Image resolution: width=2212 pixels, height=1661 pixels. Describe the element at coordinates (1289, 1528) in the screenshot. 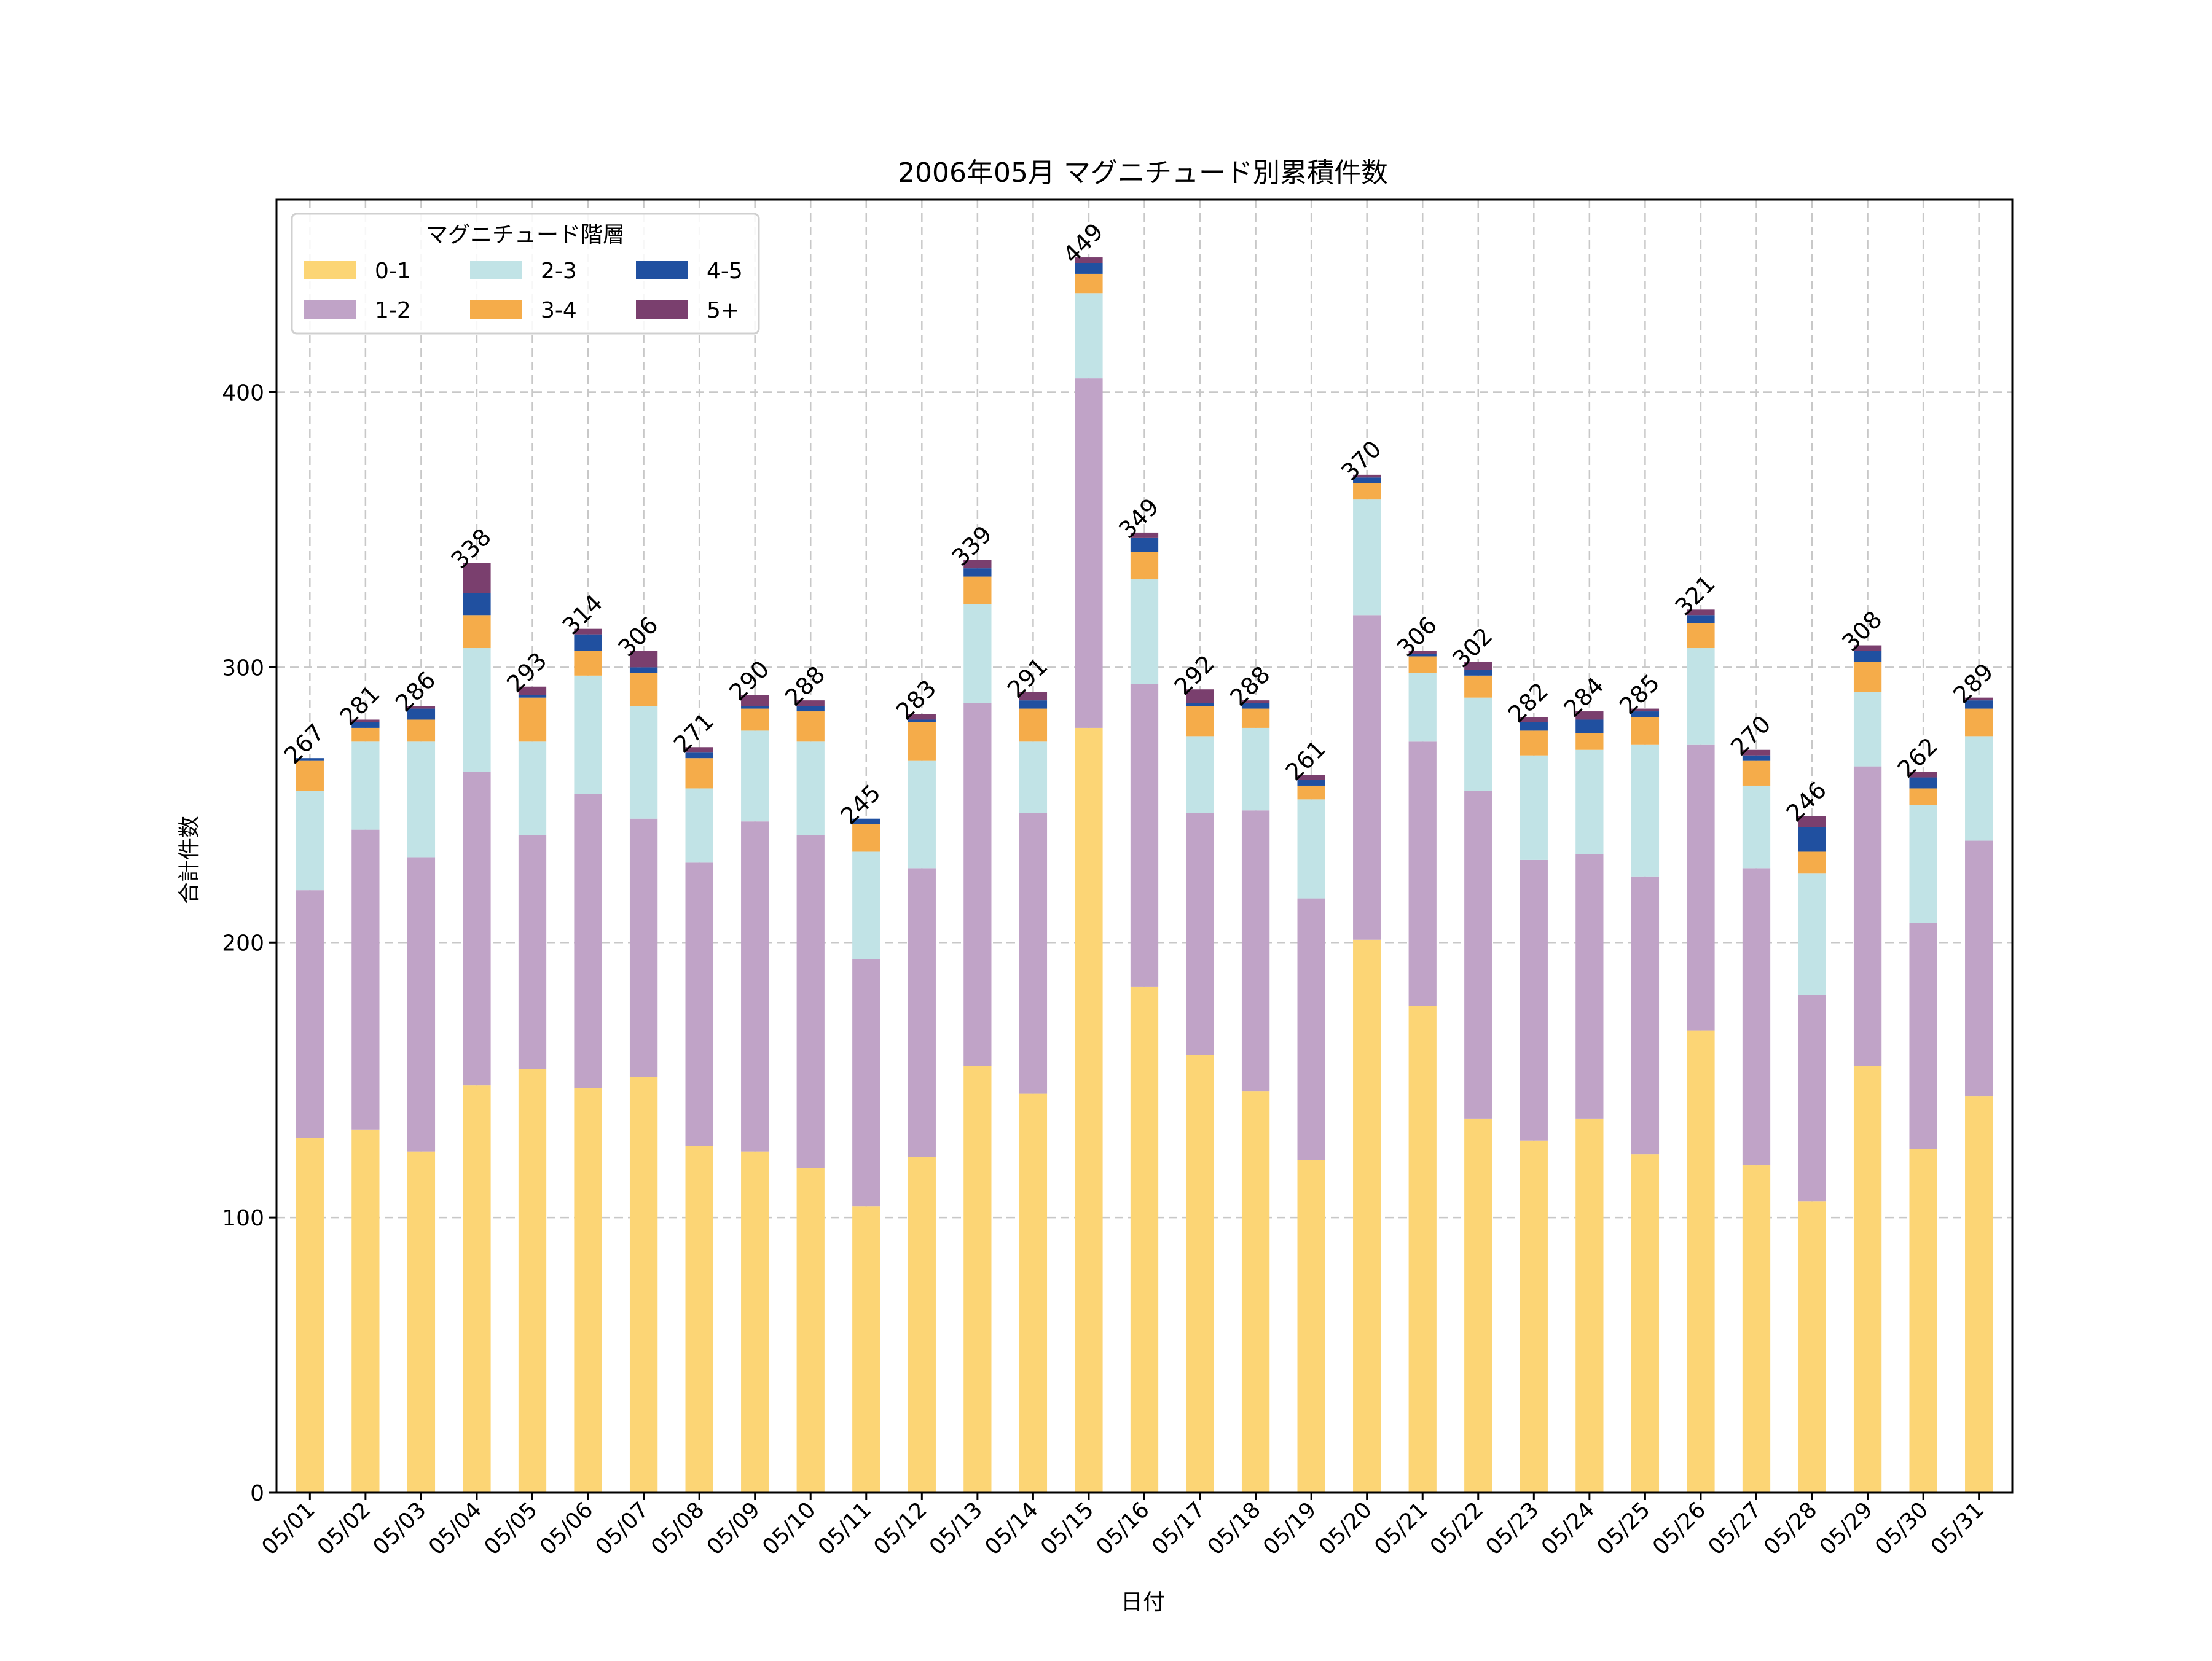

I see `x-tick-label: 05/19` at that location.